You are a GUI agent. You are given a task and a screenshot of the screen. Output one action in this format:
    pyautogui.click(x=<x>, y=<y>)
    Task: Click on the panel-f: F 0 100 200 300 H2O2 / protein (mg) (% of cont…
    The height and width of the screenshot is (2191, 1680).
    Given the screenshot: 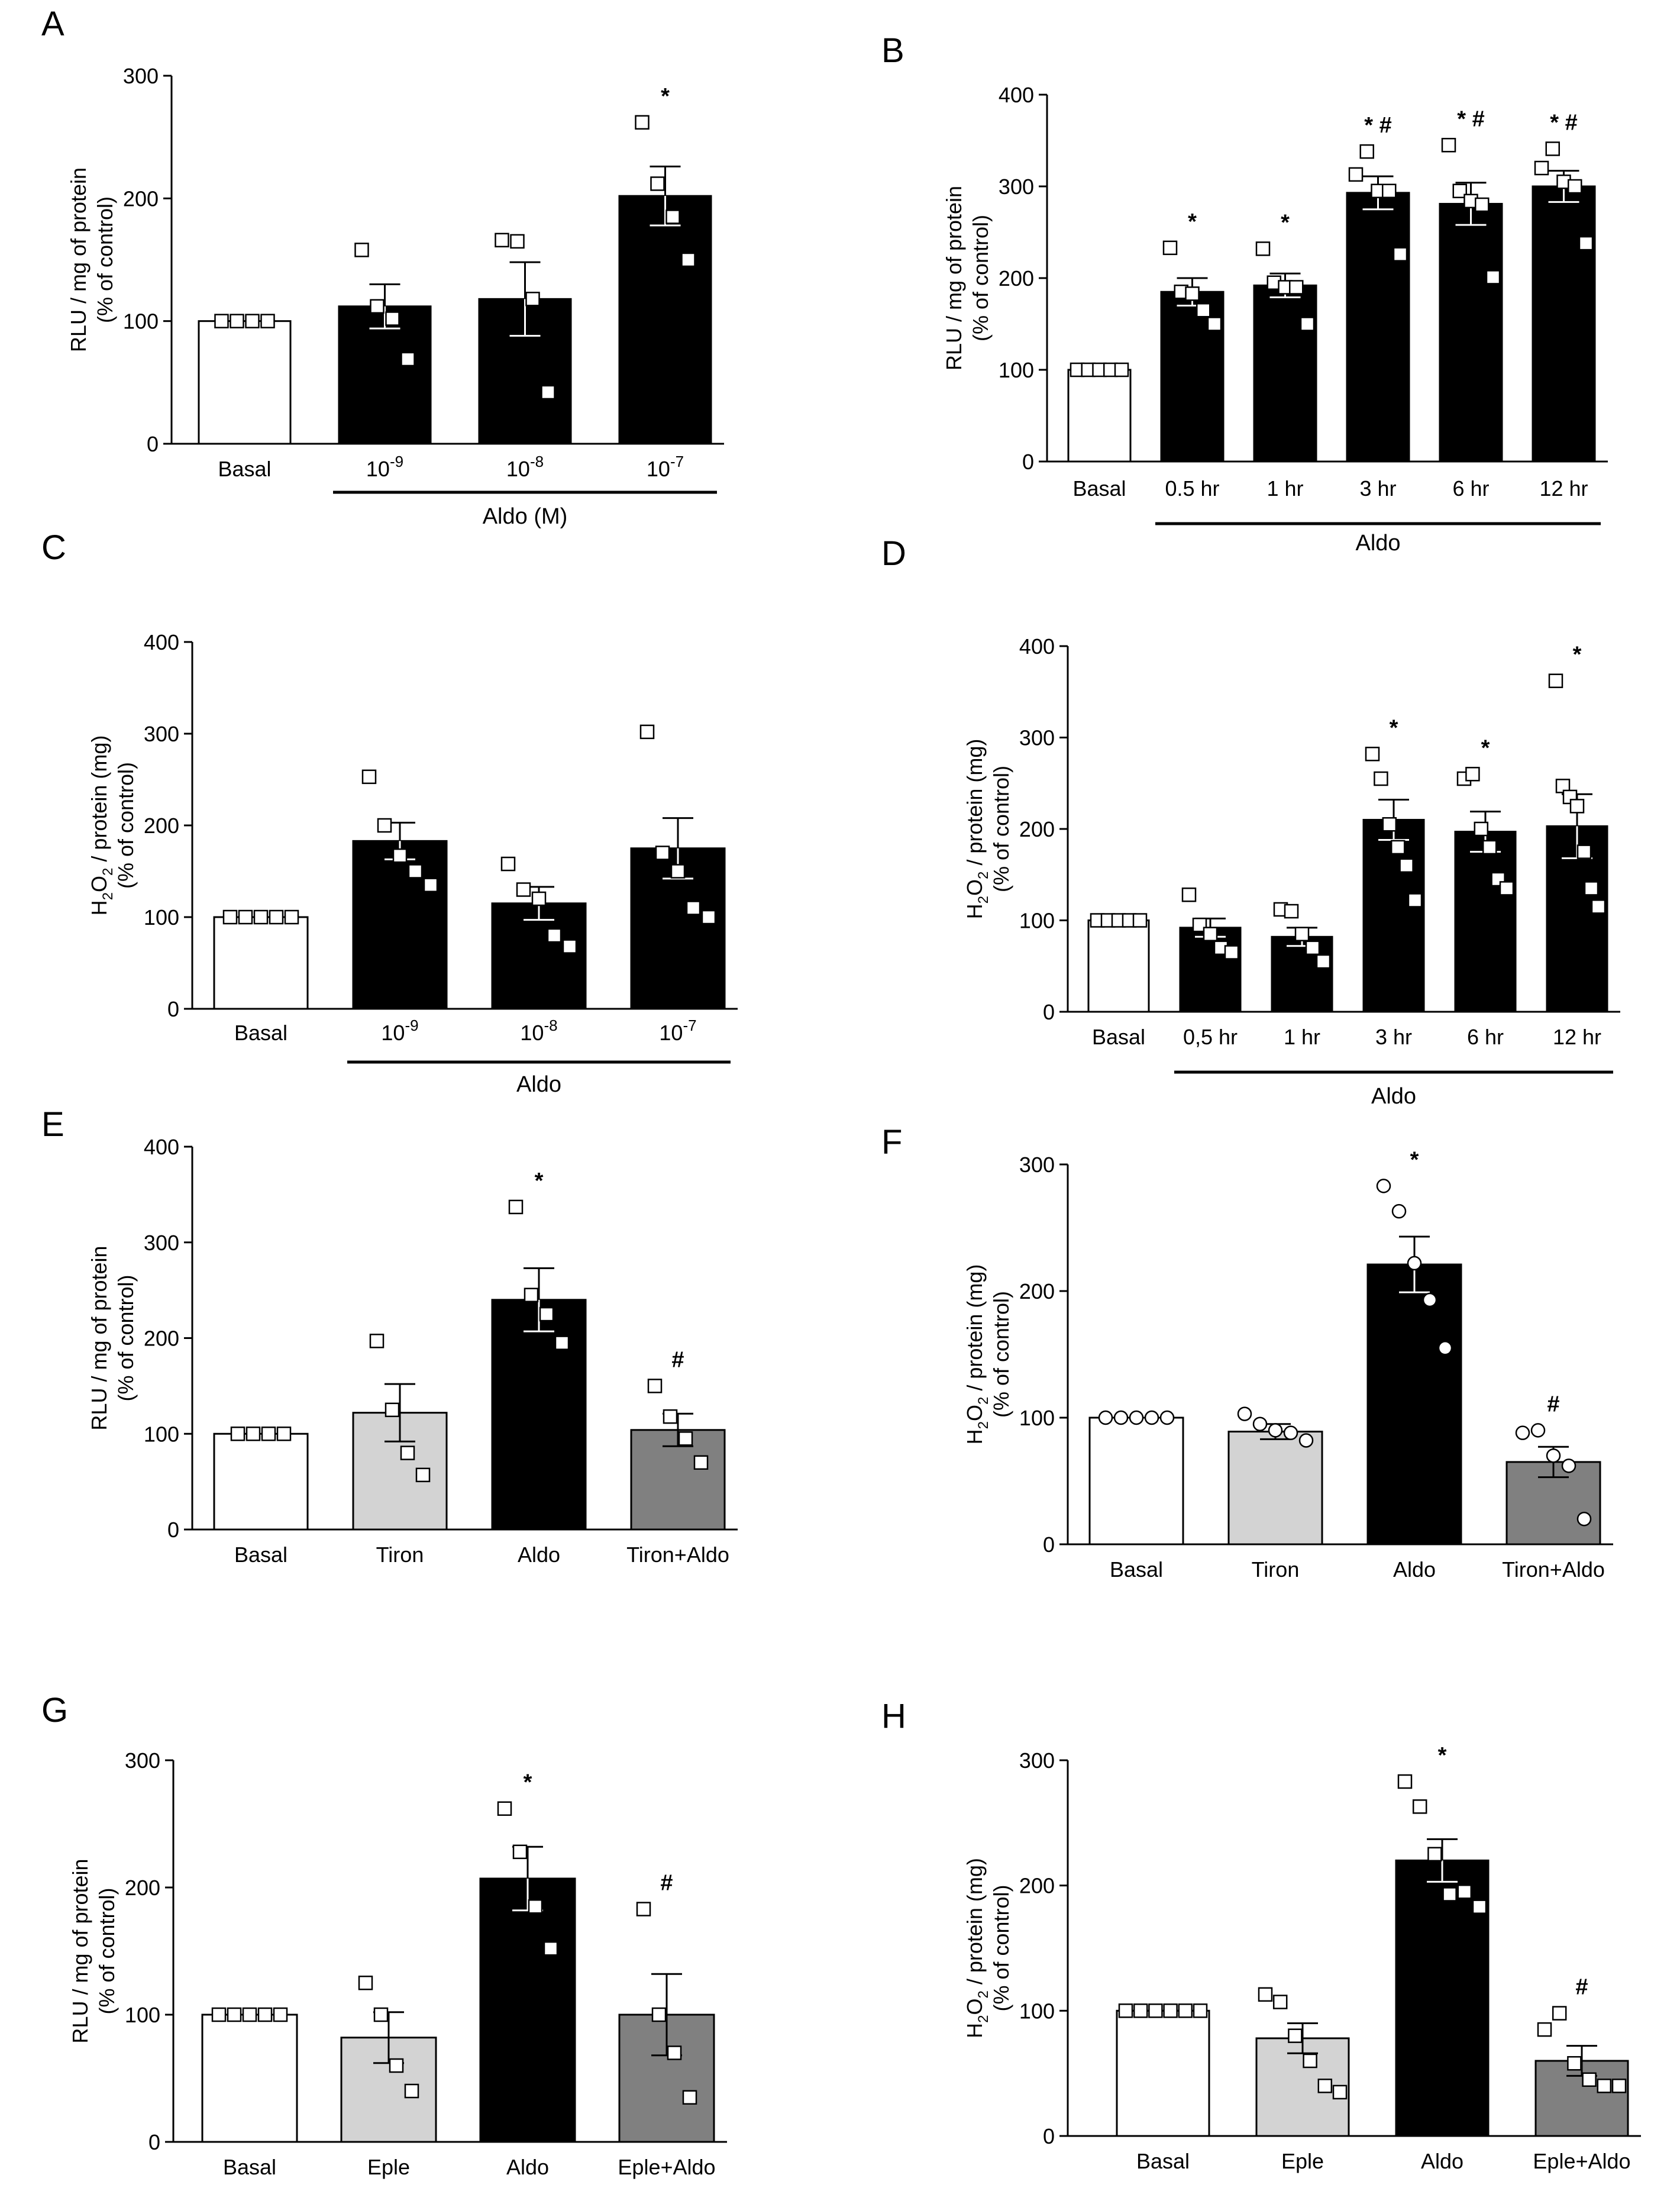 What is the action you would take?
    pyautogui.click(x=1247, y=1353)
    